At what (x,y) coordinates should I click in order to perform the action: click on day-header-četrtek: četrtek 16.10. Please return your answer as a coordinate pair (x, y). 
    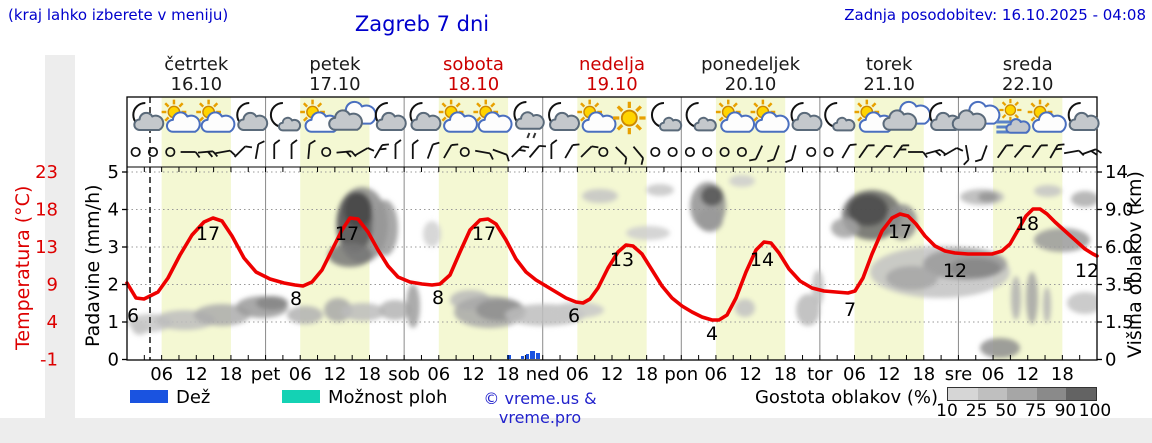
    Looking at the image, I should click on (196, 75).